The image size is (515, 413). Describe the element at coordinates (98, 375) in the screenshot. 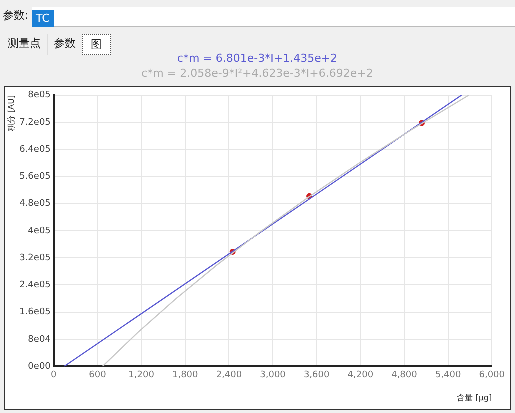

I see `x-tick-label: 600` at that location.